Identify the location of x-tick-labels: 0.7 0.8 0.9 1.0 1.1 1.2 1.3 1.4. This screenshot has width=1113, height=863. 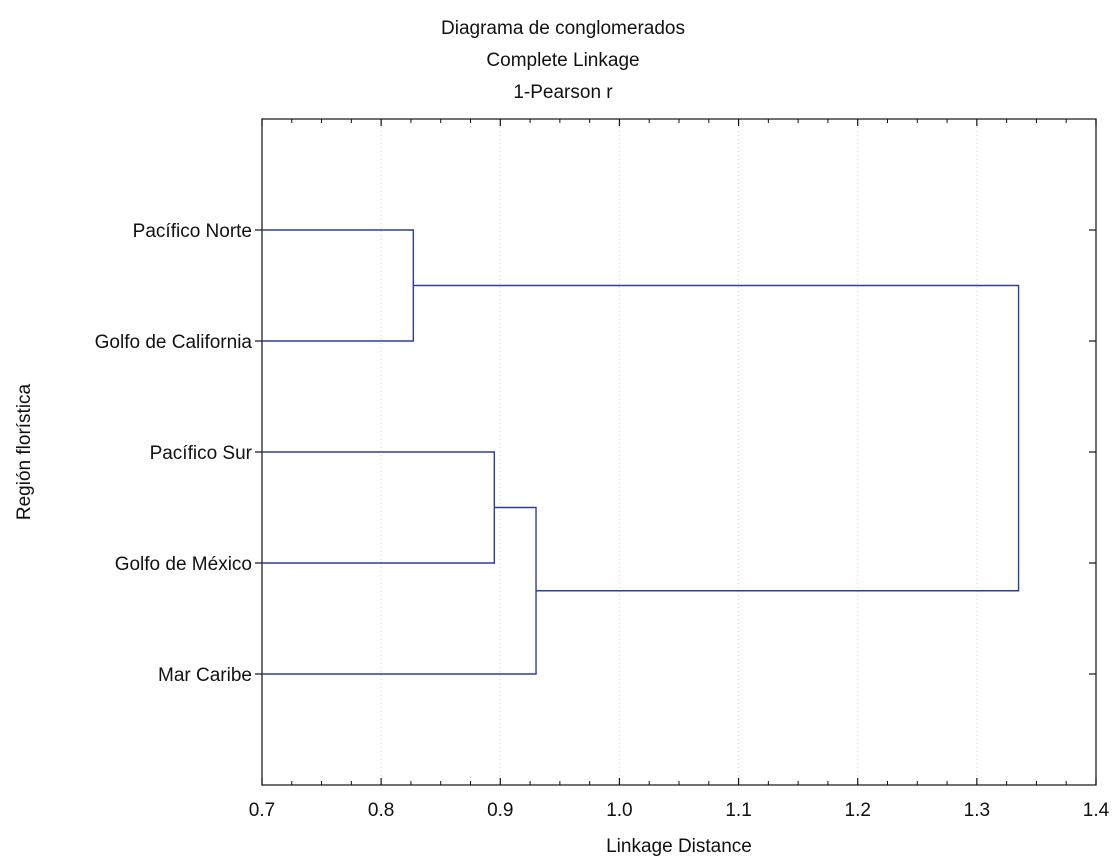
(679, 810).